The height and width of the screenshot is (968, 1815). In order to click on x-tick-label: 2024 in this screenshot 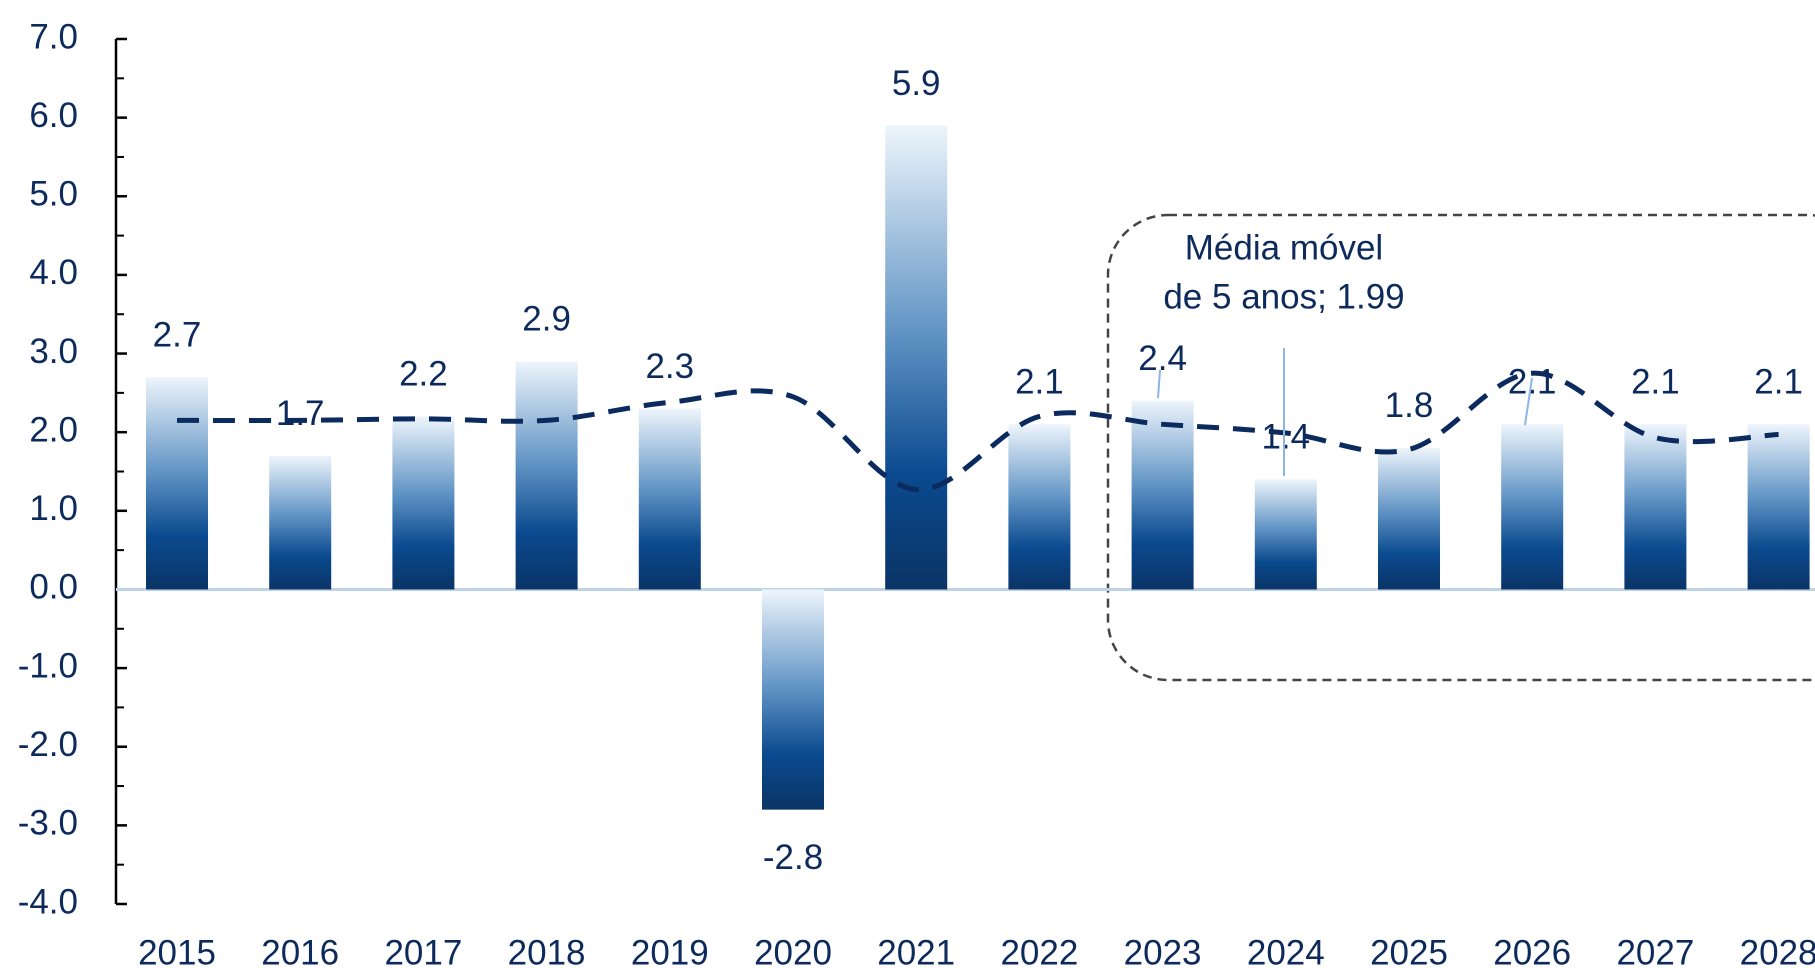, I will do `click(1286, 950)`.